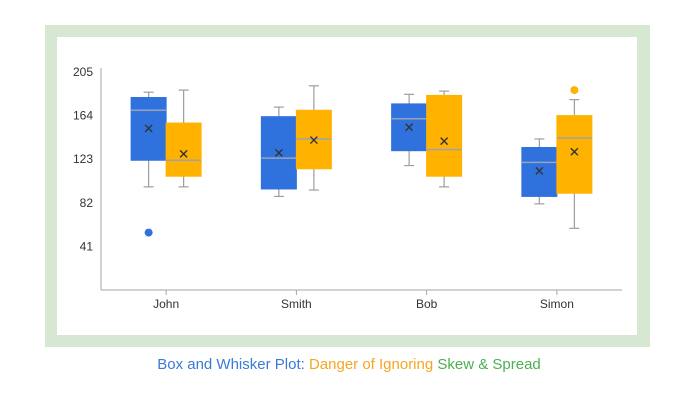  I want to click on y-tick-label: 164, so click(83, 116).